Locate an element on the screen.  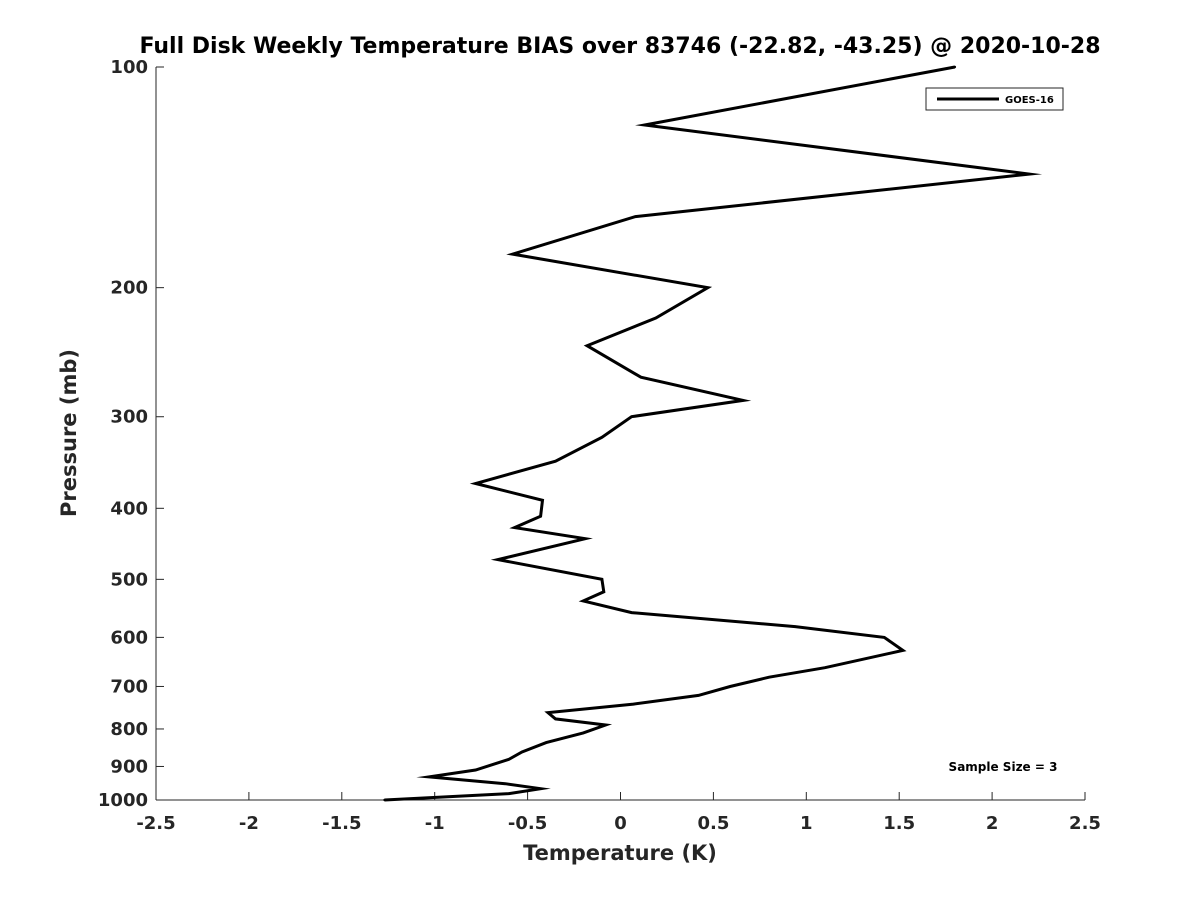
x-axis-ticks: -2.5 -2 -1.5 -1 -0.5 0 0.5 1 1.5 2 2.5 is located at coordinates (618, 813).